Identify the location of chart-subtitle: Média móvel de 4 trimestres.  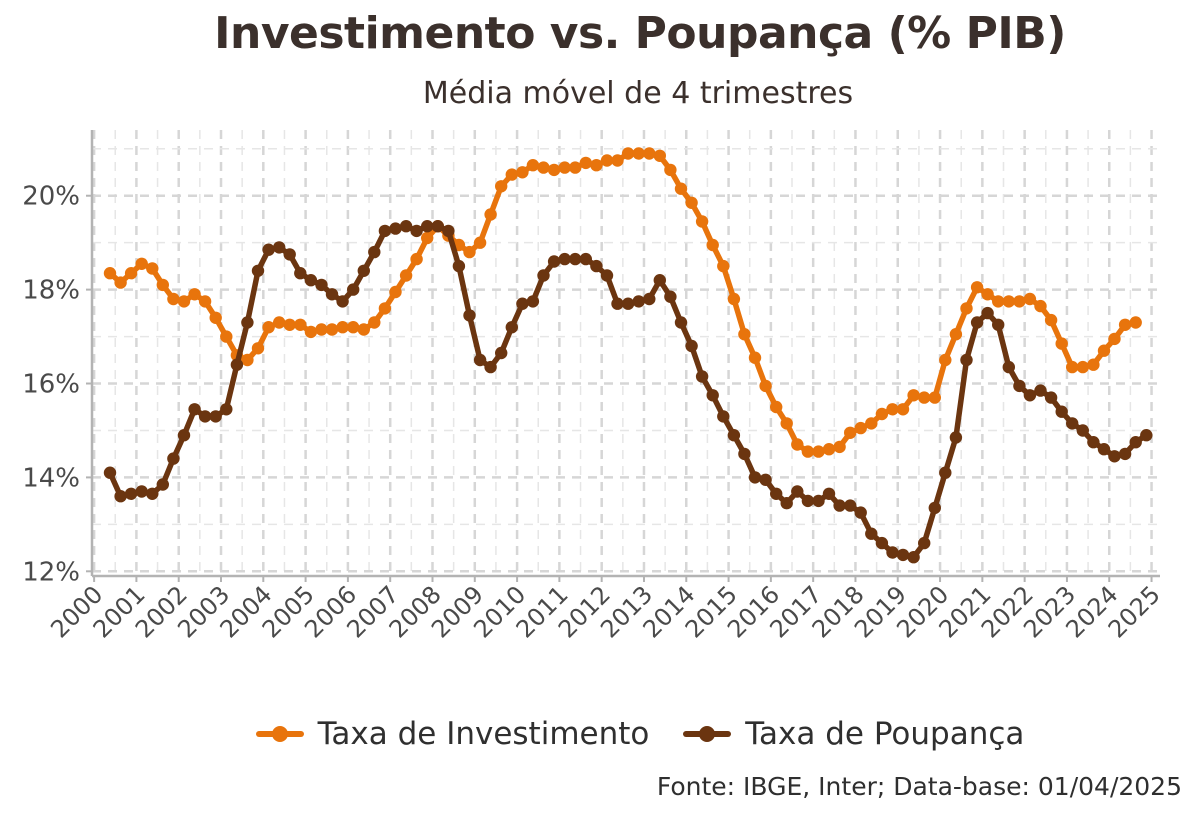
(638, 93).